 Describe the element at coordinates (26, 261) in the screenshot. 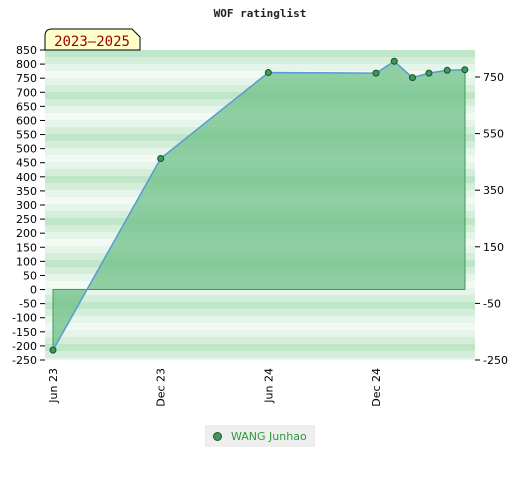

I see `left-tick-label: 100` at that location.